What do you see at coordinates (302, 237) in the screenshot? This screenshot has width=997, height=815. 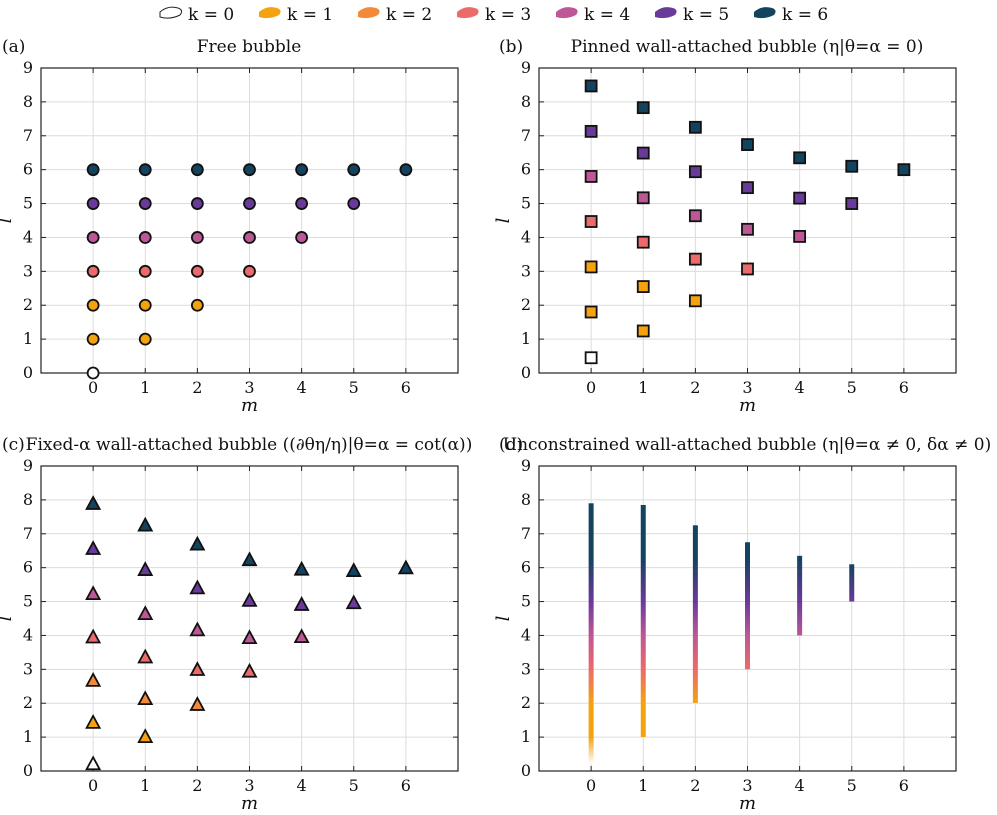 I see `point-m4-l4` at bounding box center [302, 237].